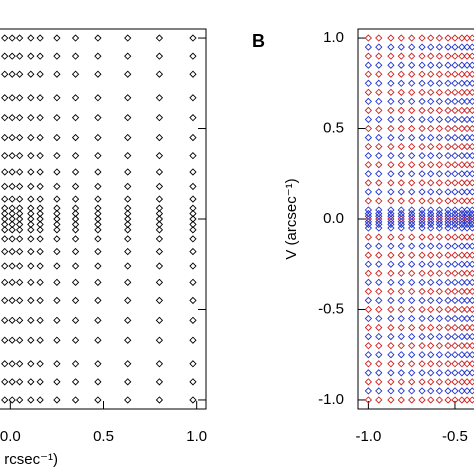 Image resolution: width=474 pixels, height=474 pixels. What do you see at coordinates (333, 37) in the screenshot?
I see `y-tick-label: 1.0` at bounding box center [333, 37].